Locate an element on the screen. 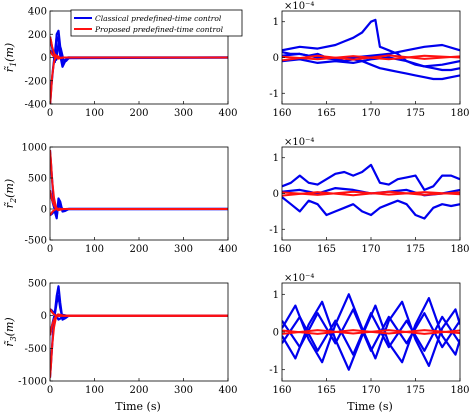 The image size is (474, 417). panel-right-2: 160 165 170 175 180 1 0 -1 ×10⁻⁴ is located at coordinates (369, 196).